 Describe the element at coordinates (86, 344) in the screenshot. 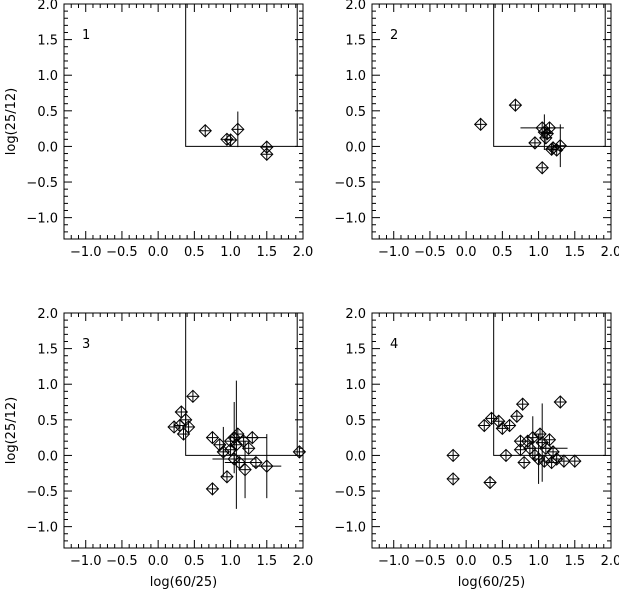

I see `panel-label: 3` at that location.